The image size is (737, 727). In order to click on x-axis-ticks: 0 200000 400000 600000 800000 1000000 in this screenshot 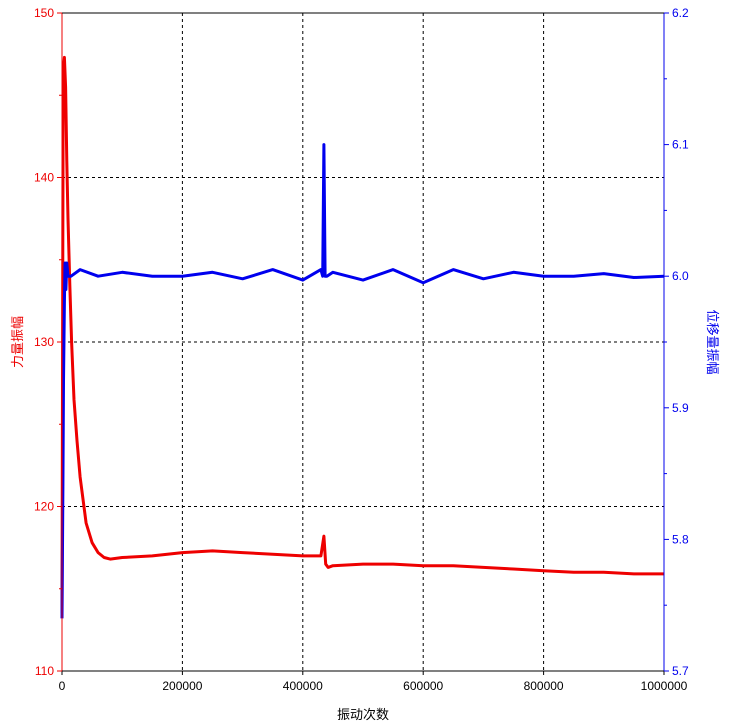, I will do `click(373, 682)`.